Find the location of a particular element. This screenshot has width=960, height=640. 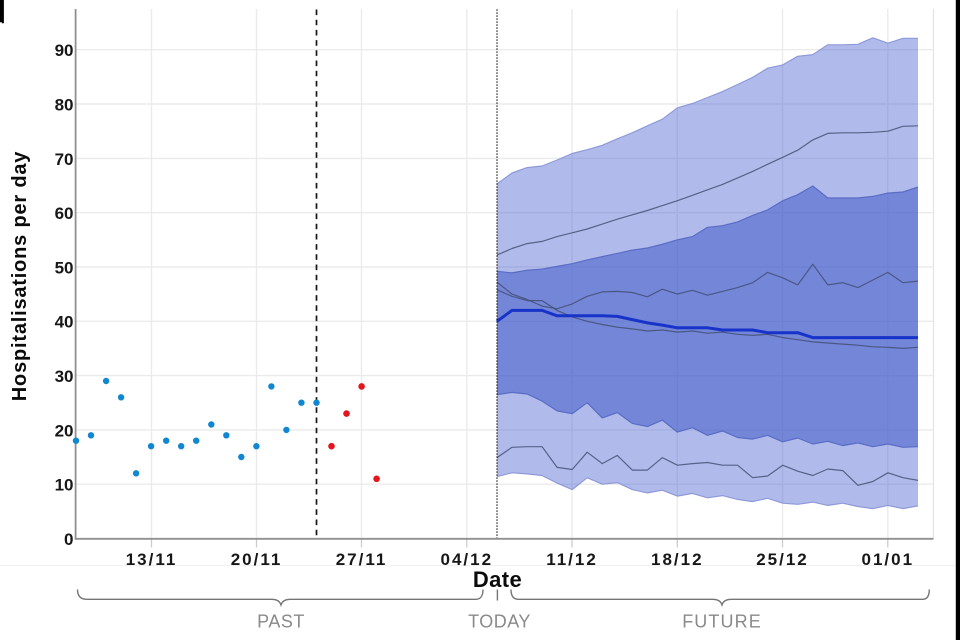

svg-text: 18/12 is located at coordinates (677, 559).